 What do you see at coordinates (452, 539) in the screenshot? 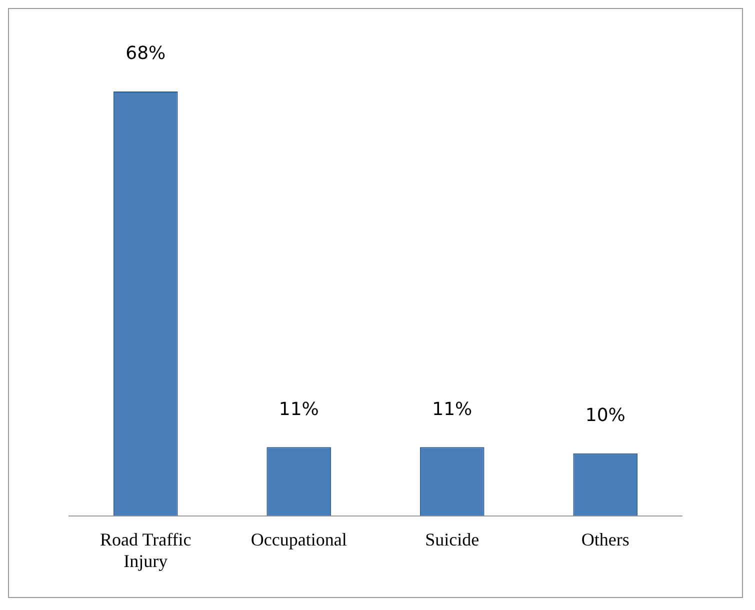
I see `x-tick-label: Suicide` at bounding box center [452, 539].